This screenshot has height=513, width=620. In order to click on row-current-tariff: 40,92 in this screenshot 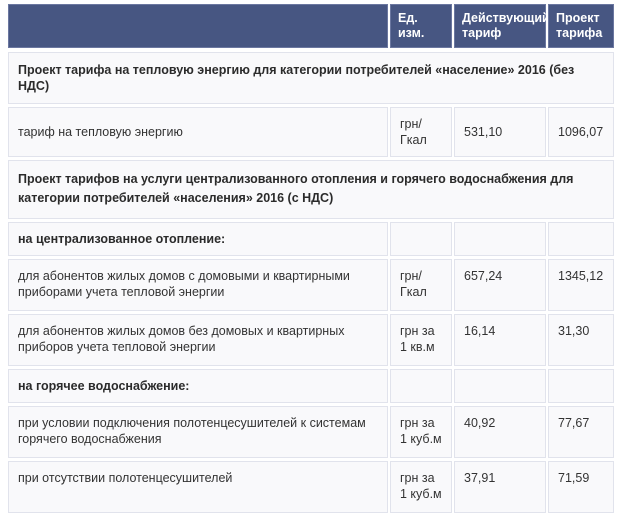, I will do `click(500, 432)`.